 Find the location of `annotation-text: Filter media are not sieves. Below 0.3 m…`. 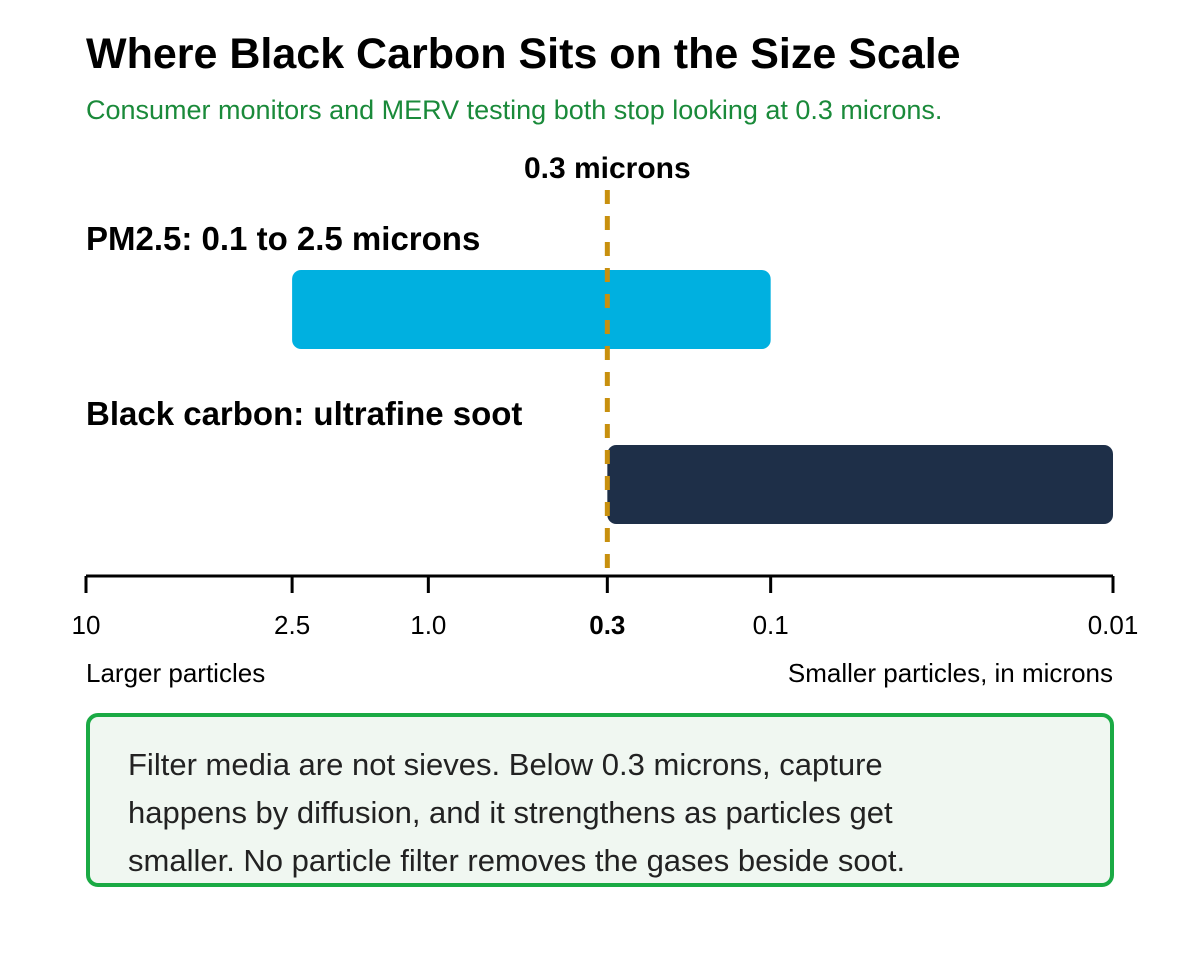

annotation-text: Filter media are not sieves. Below 0.3 m… is located at coordinates (517, 812).